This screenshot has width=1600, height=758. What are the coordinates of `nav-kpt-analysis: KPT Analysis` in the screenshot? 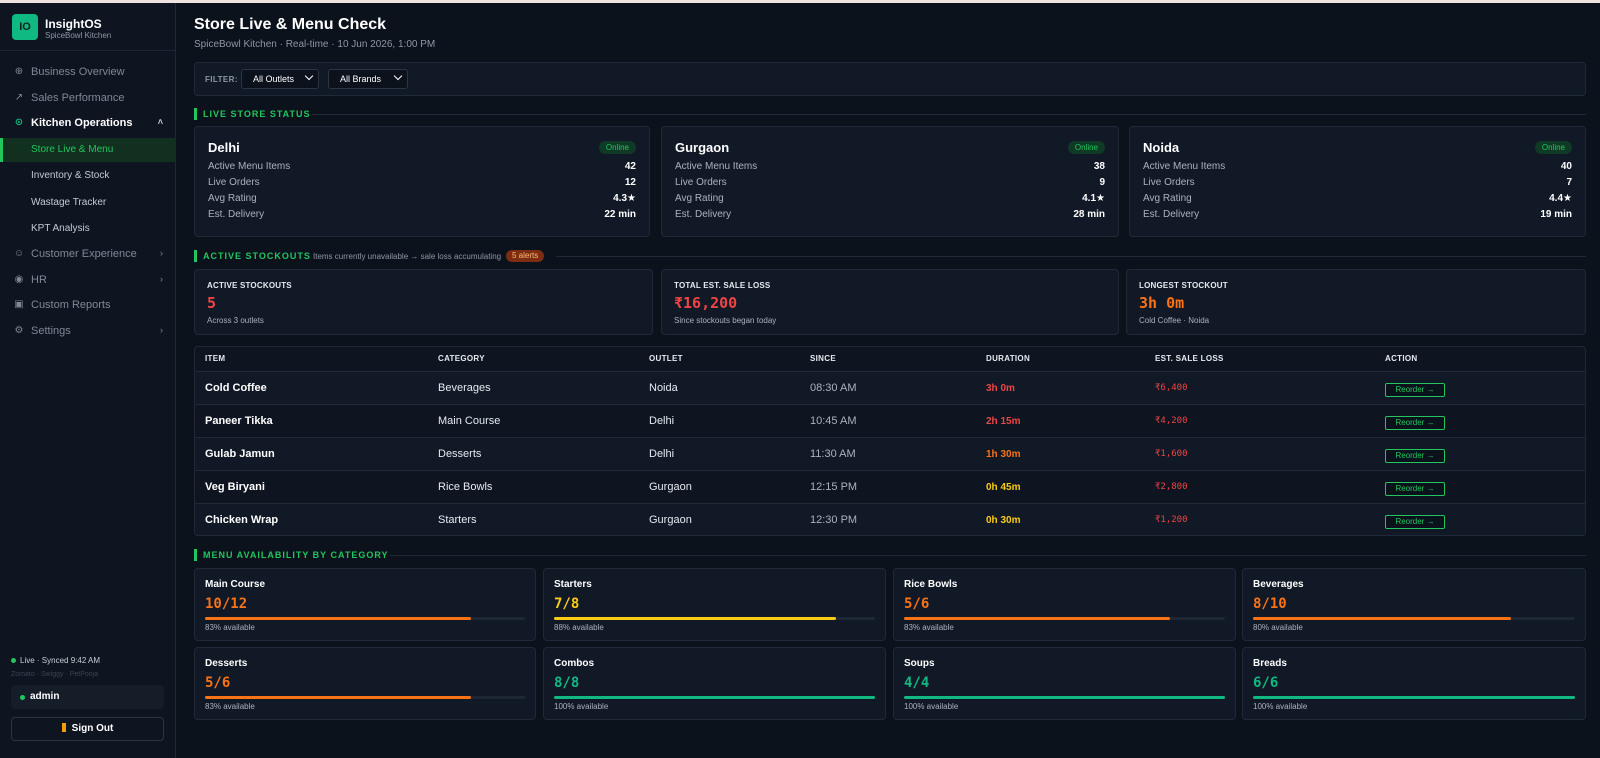 It's located at (87, 229).